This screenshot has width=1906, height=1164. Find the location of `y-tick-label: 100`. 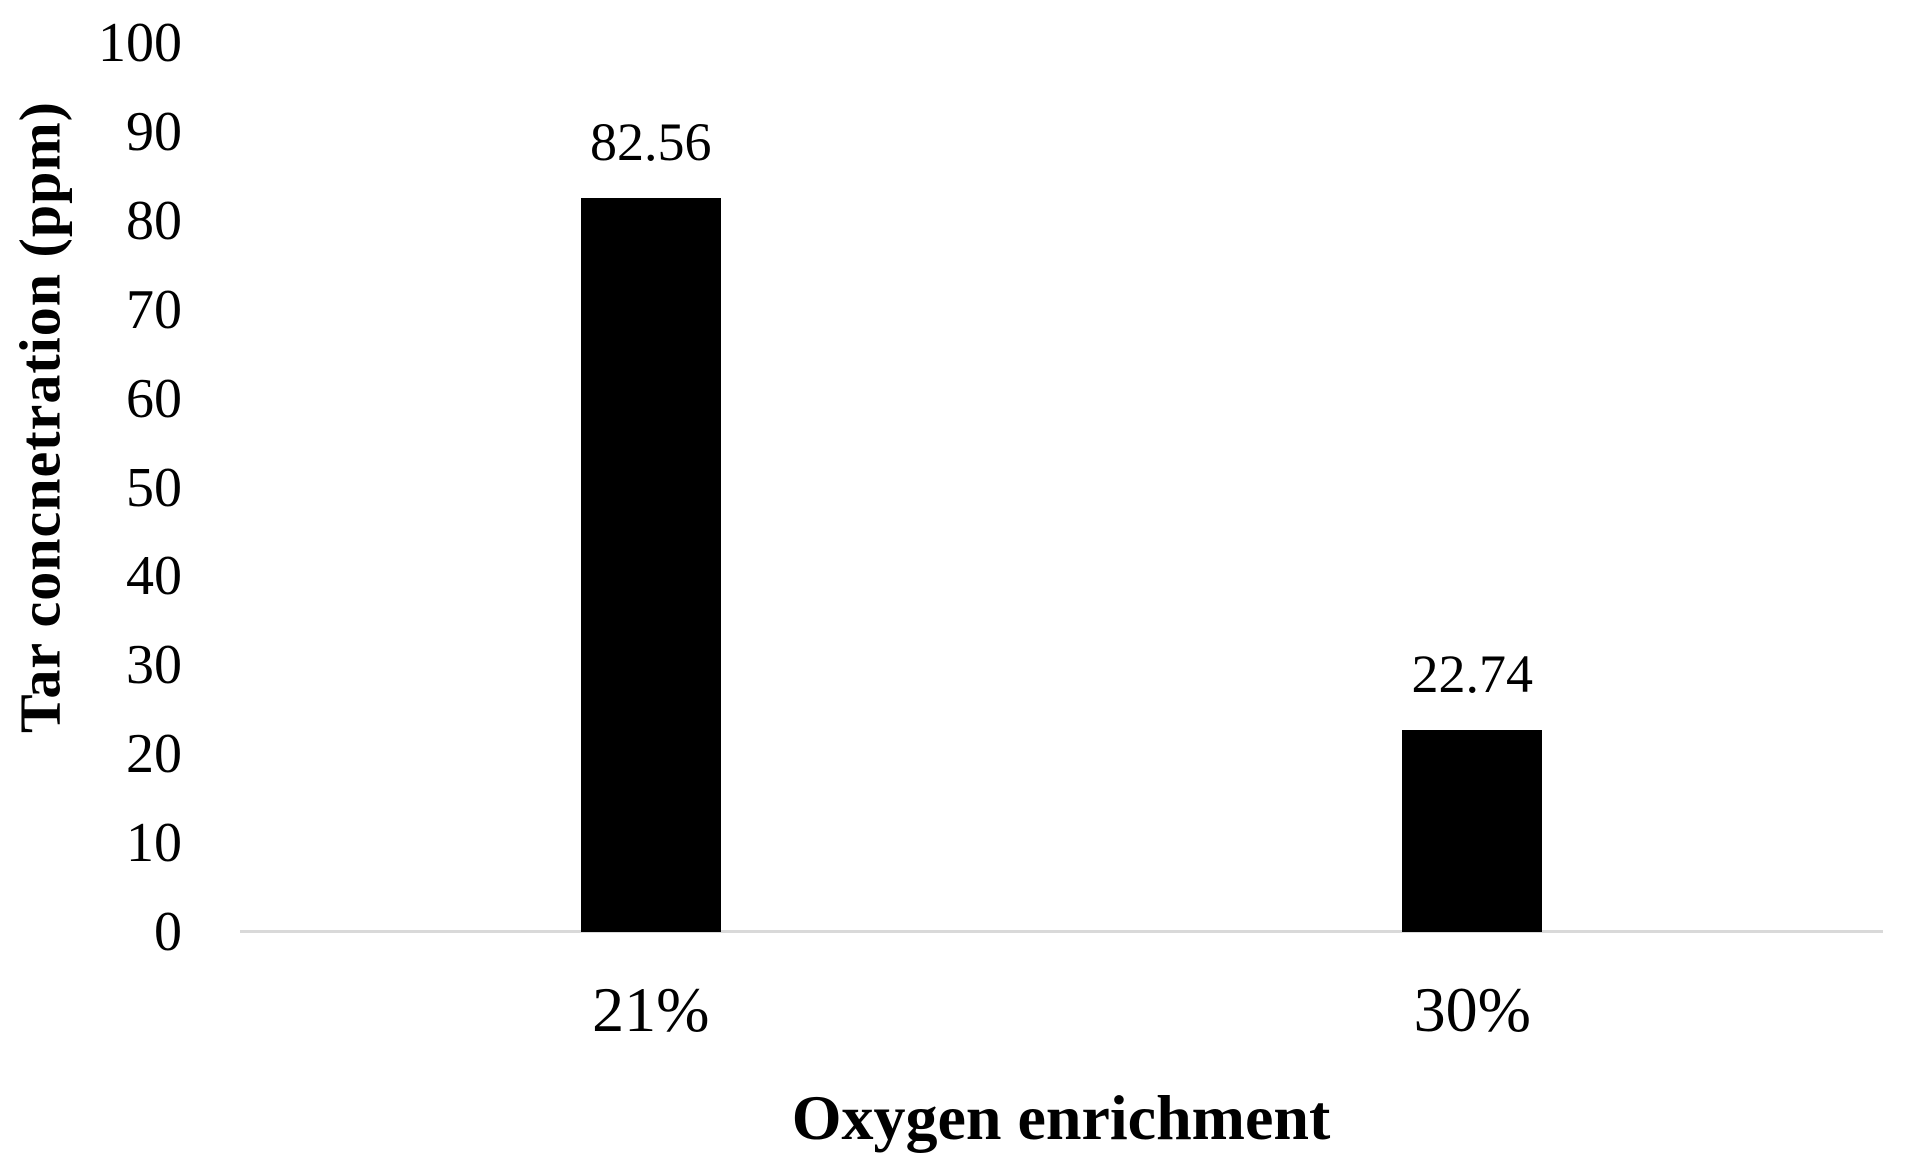

y-tick-label: 100 is located at coordinates (140, 43).